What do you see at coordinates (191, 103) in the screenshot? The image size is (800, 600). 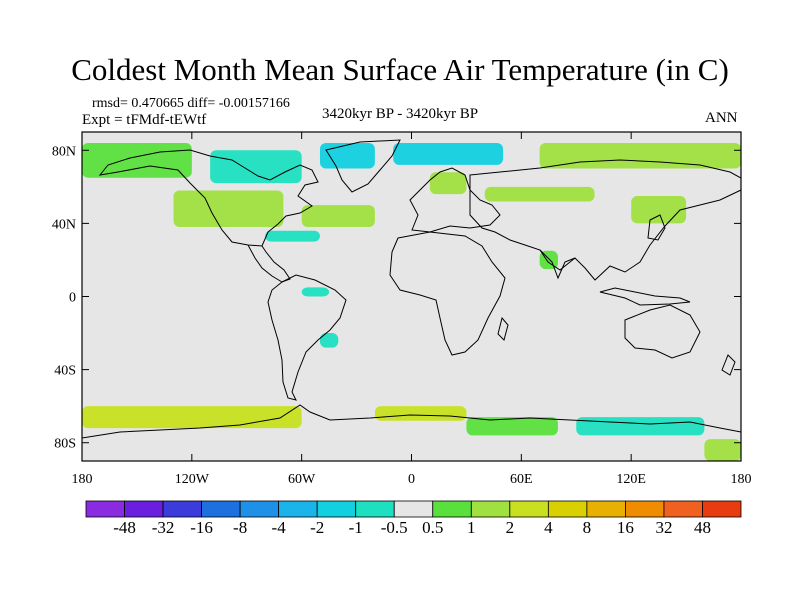 I see `stats-label: rmsd= 0.470665 diff= -0.00157166` at bounding box center [191, 103].